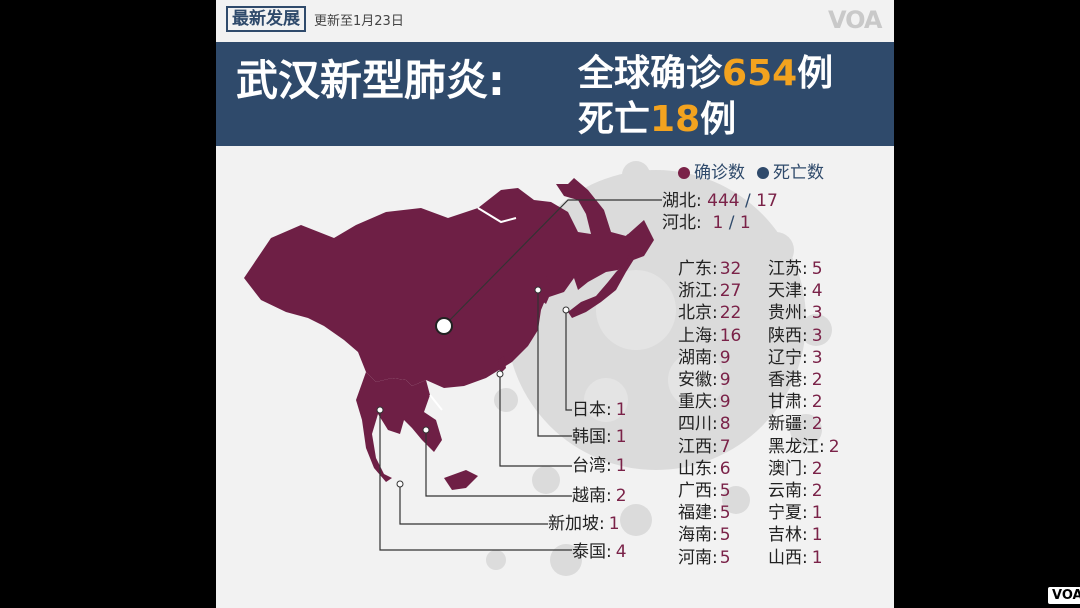 This screenshot has width=1080, height=608. I want to click on list-item: 广东: 32, so click(709, 269).